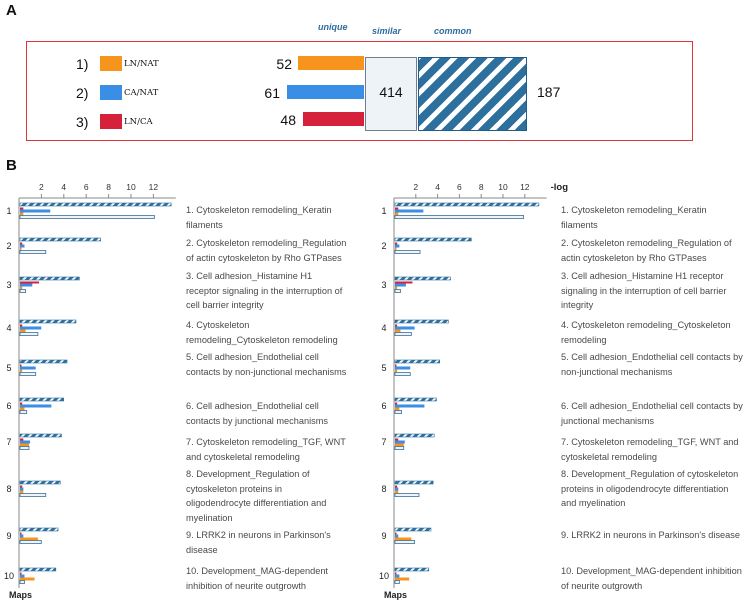 This screenshot has height=603, width=752. What do you see at coordinates (333, 119) in the screenshot?
I see `unique-bar-ln-ca` at bounding box center [333, 119].